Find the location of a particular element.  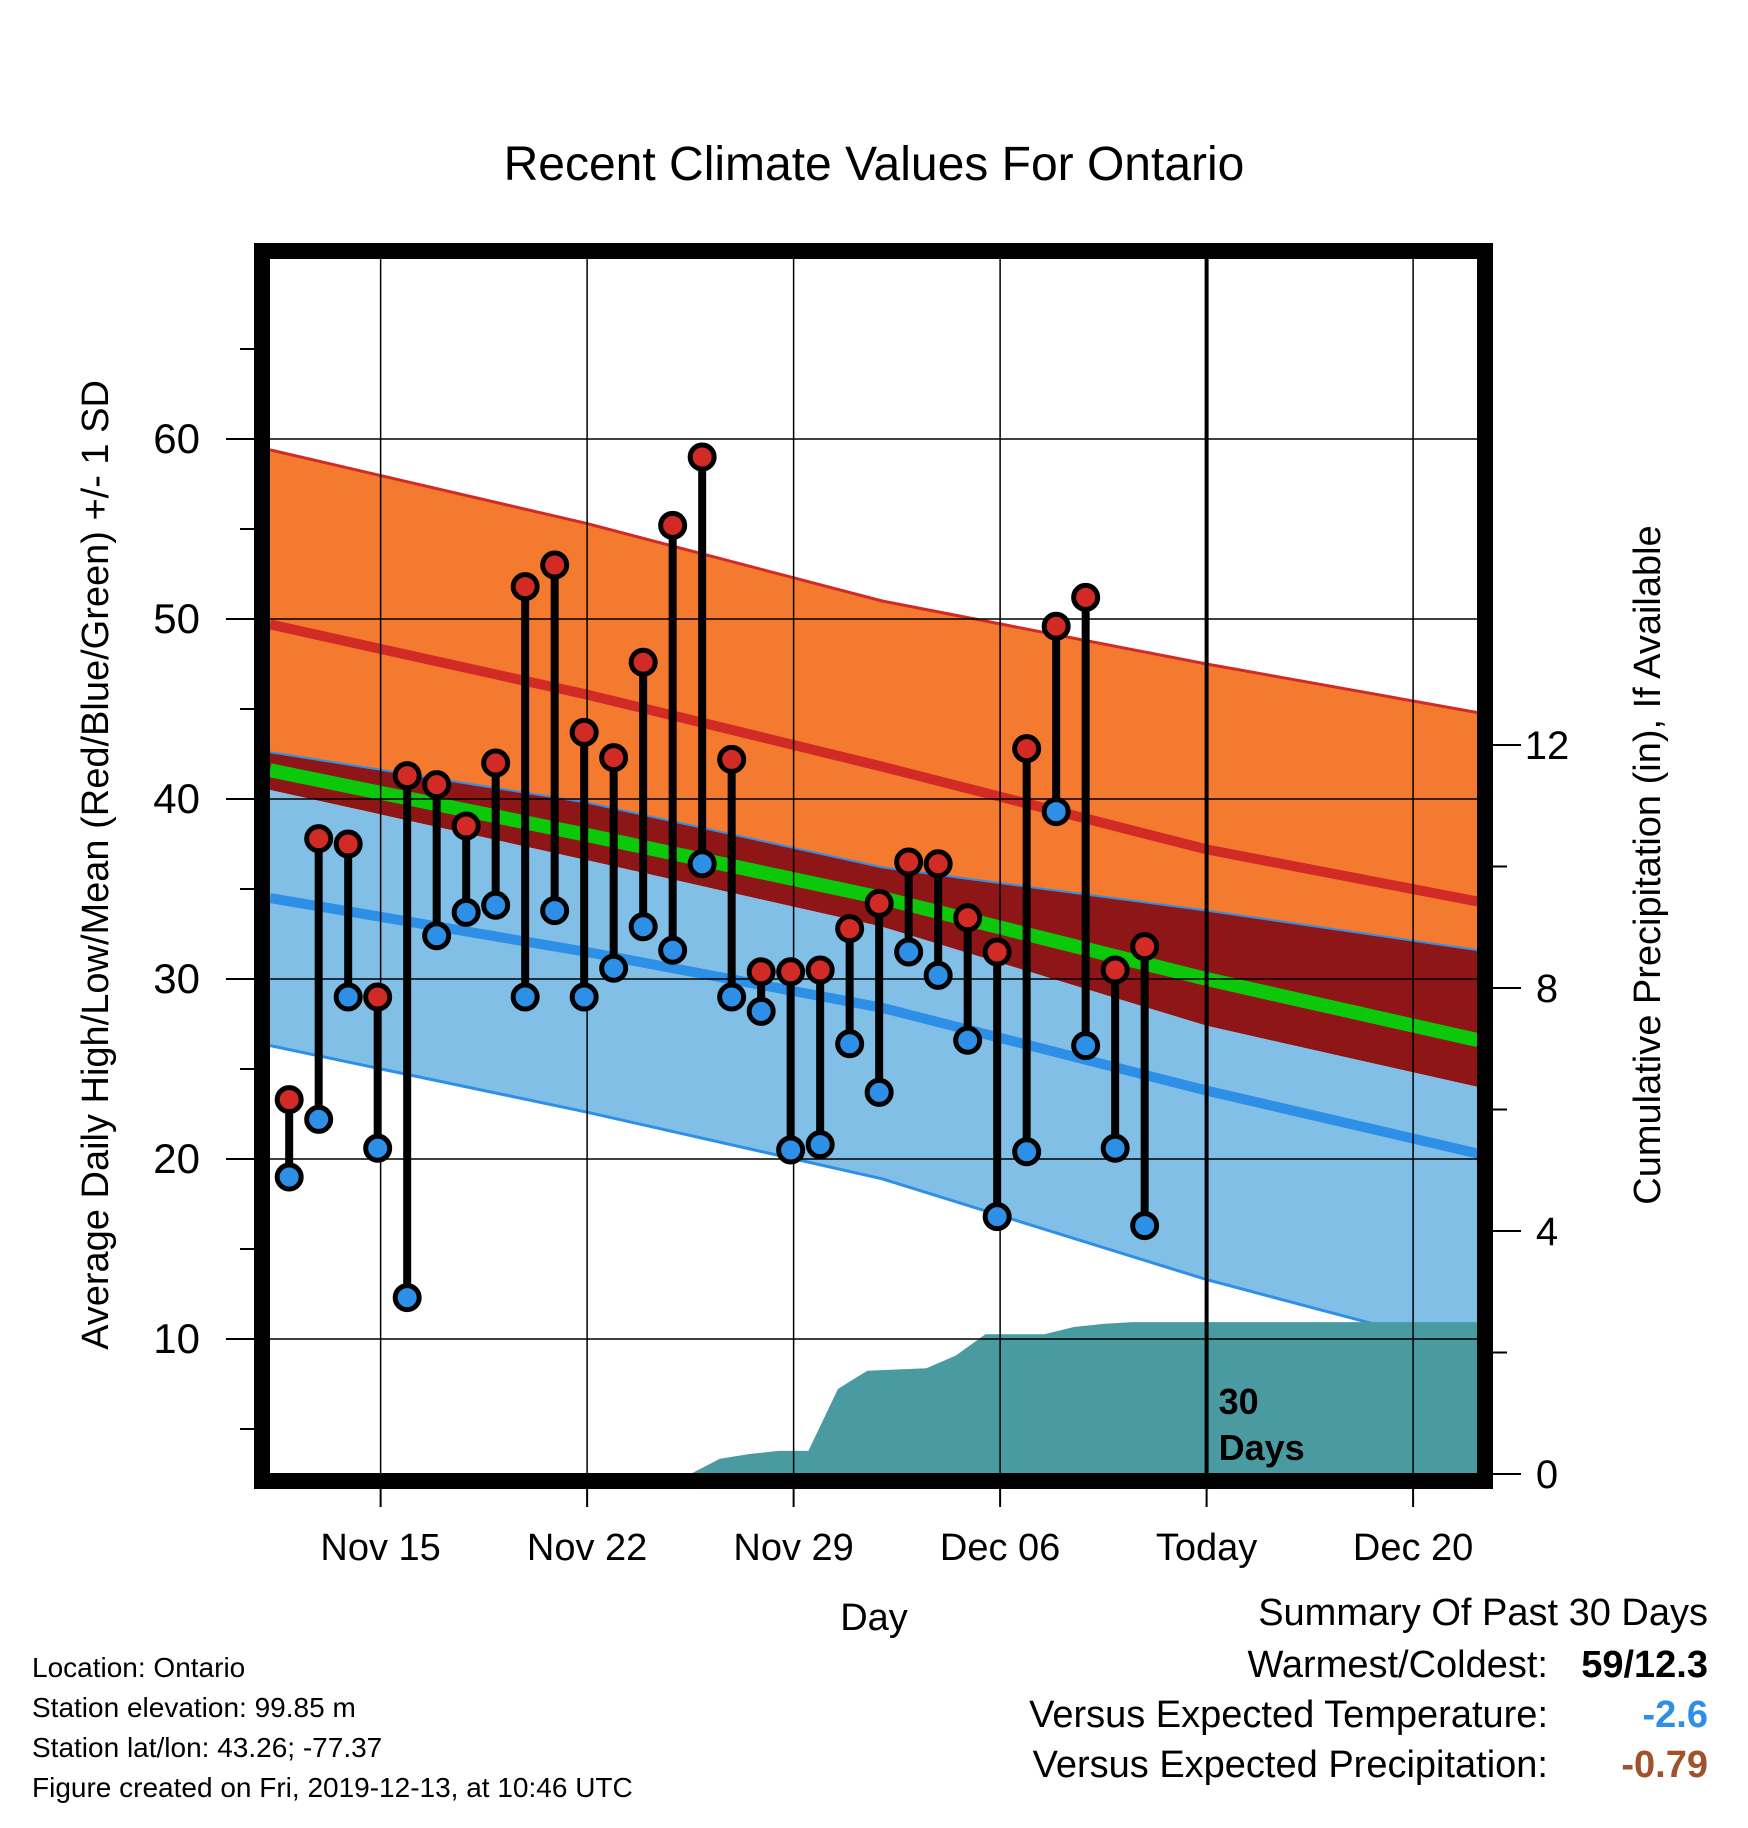

precip-label: Versus Expected Precipitation: is located at coordinates (1290, 1765).